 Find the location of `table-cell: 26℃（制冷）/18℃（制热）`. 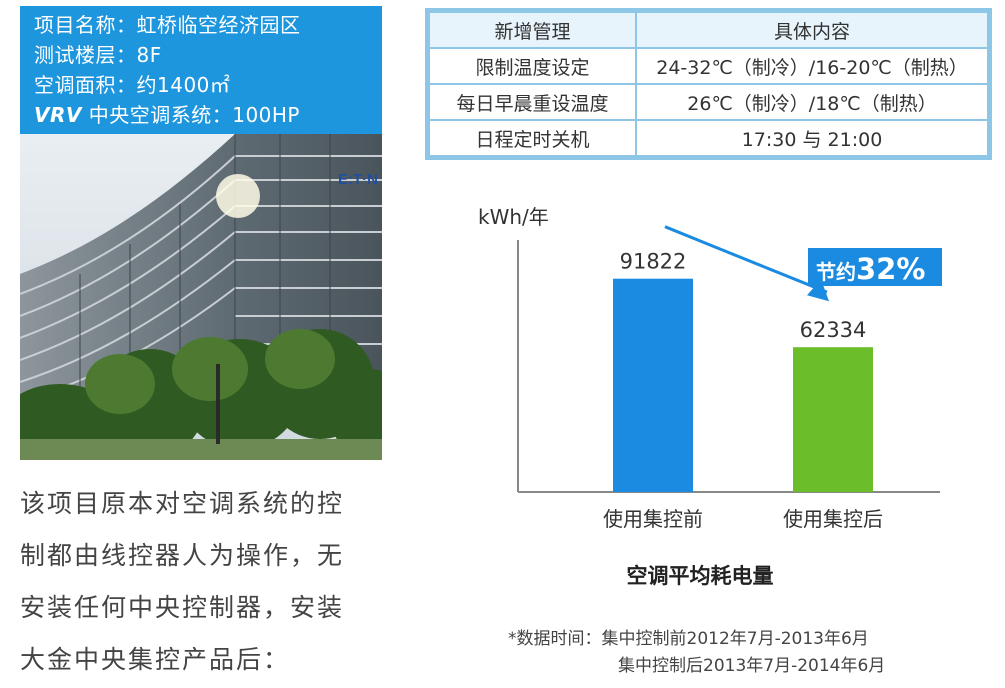

table-cell: 26℃（制冷）/18℃（制热） is located at coordinates (812, 102).